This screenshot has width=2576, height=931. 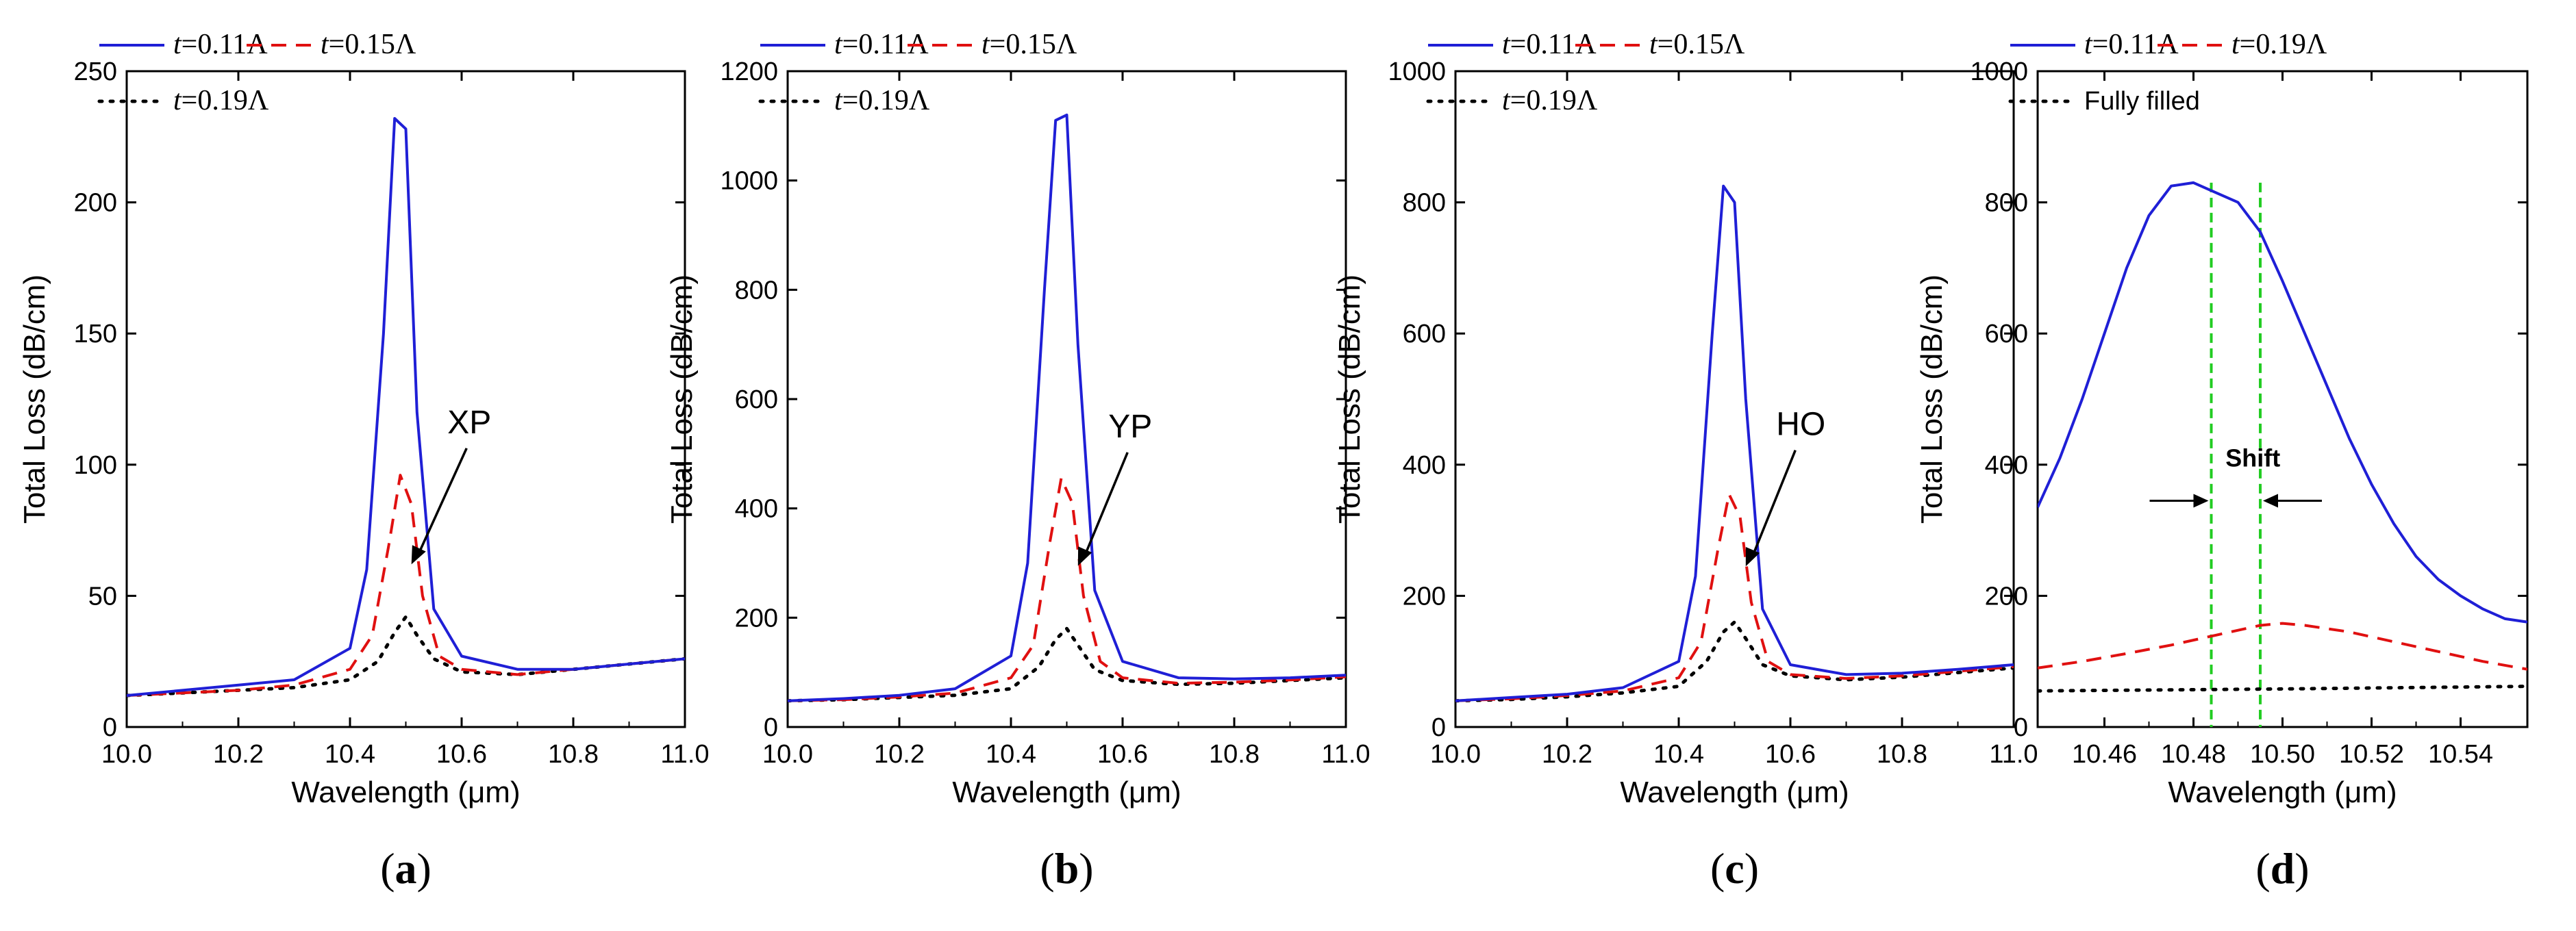 What do you see at coordinates (469, 423) in the screenshot?
I see `annotation-label: XP` at bounding box center [469, 423].